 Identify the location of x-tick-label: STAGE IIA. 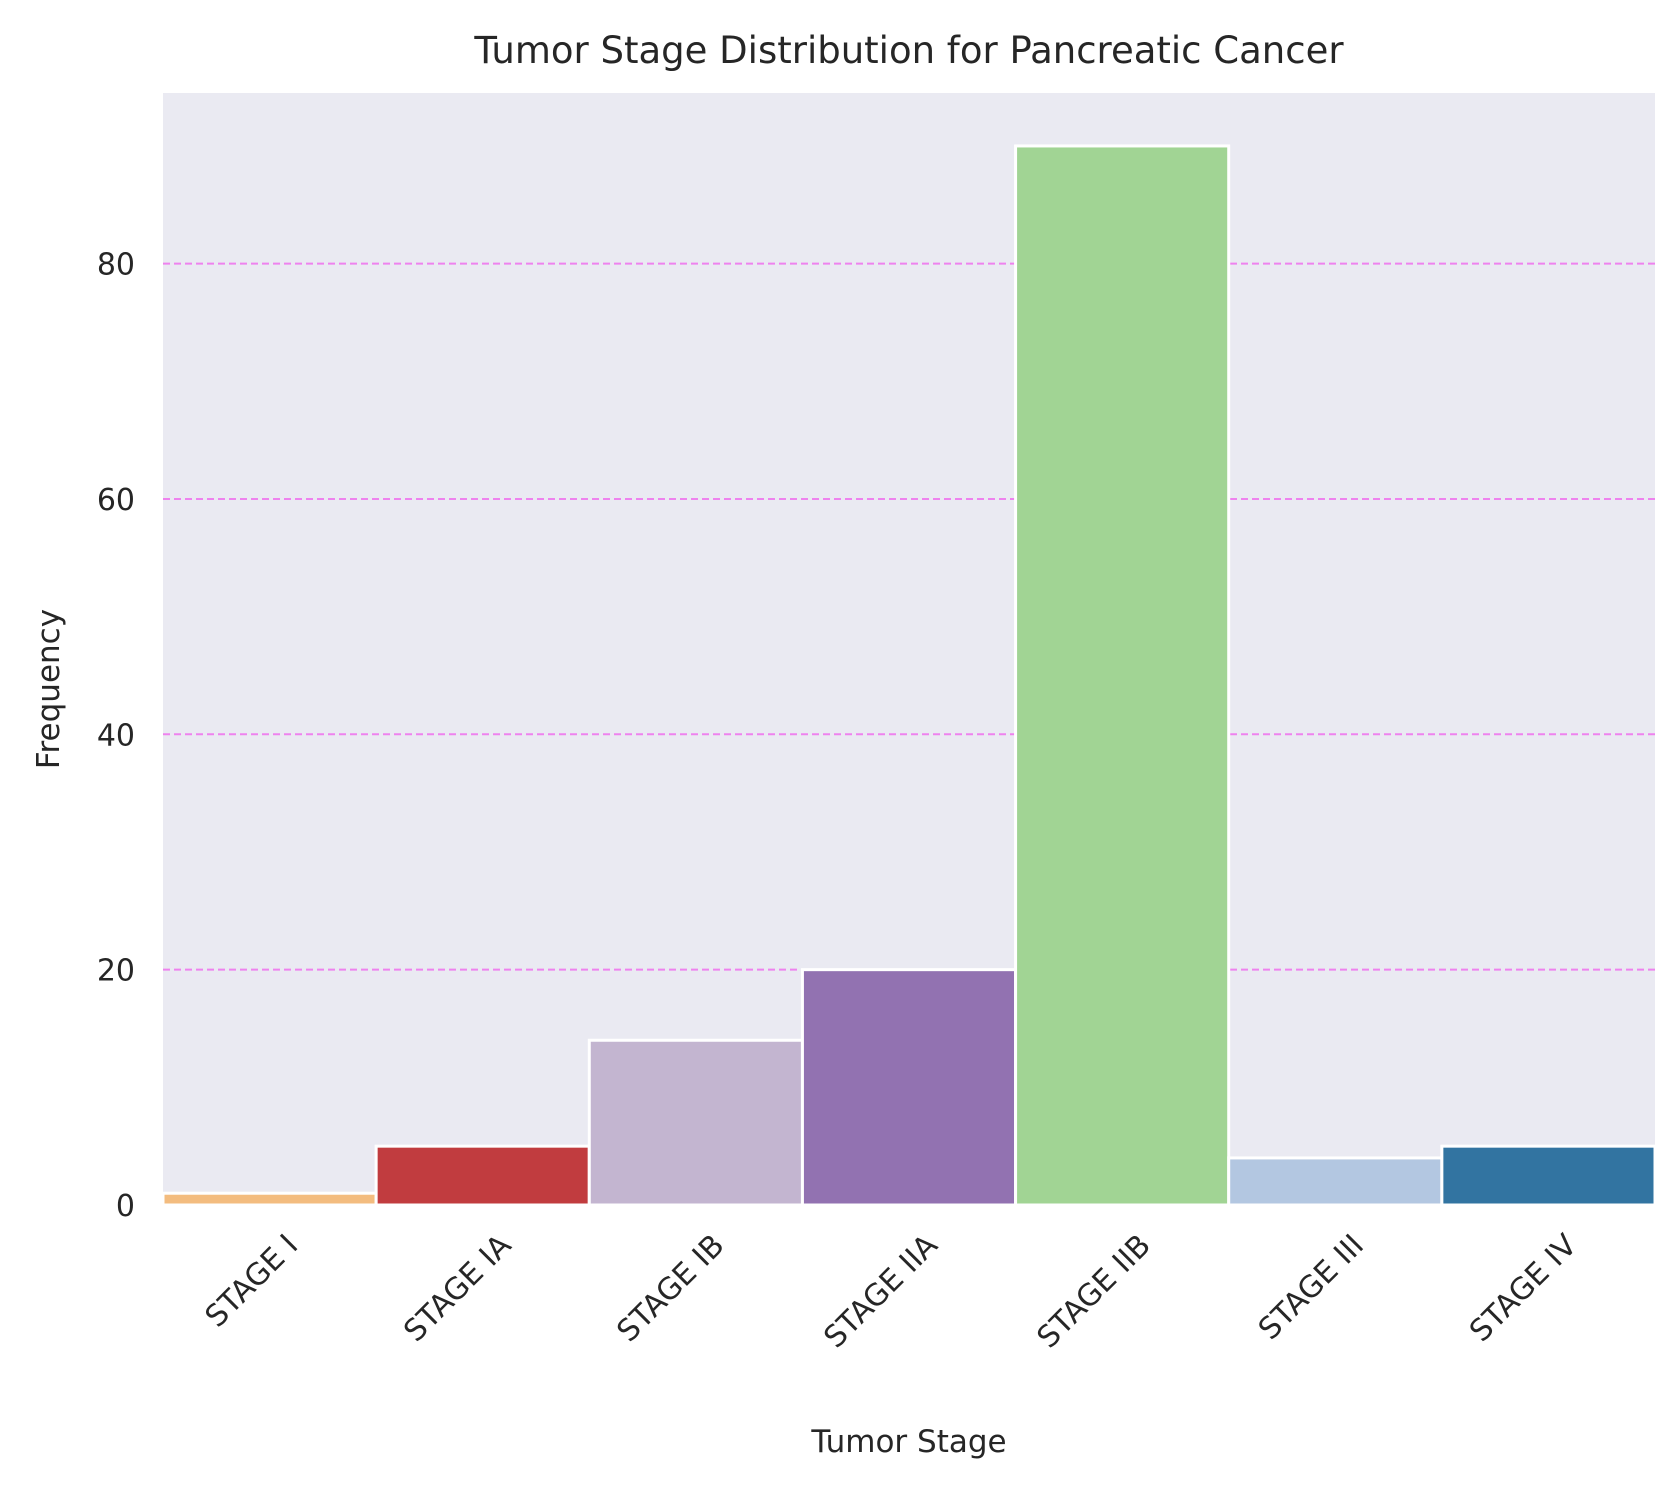
(881, 1292).